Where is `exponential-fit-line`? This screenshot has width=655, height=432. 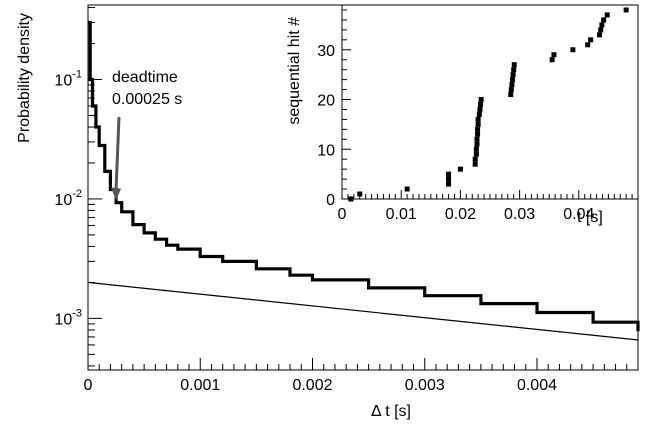
exponential-fit-line is located at coordinates (363, 311).